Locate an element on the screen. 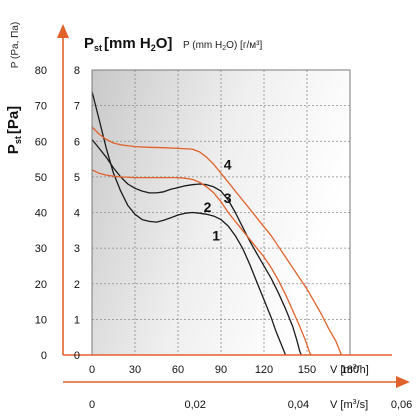 The width and height of the screenshot is (420, 420). y-inner-tick-label: 7 is located at coordinates (77, 107).